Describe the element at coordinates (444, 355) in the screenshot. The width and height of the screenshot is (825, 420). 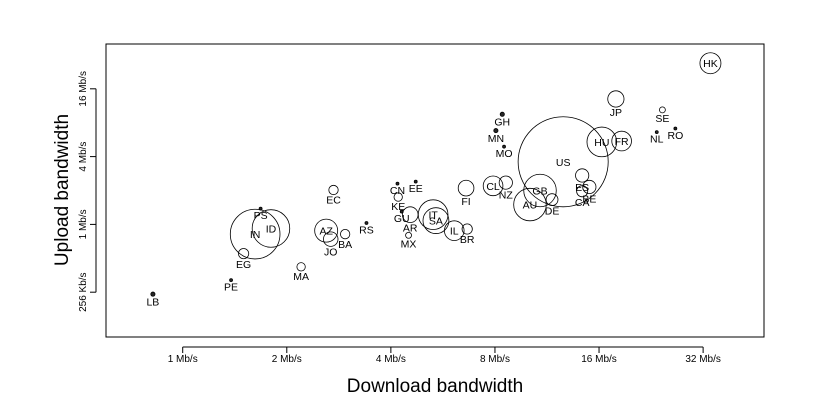
I see `x-axis: 1 Mb/s 2 Mb/s 4 Mb/s 8 Mb/s 16 Mb/s 32 Mb/s` at that location.